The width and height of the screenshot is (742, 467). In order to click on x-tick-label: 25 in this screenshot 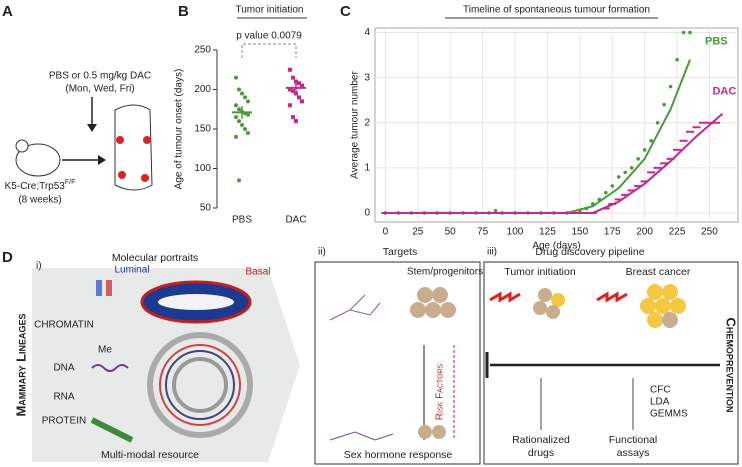, I will do `click(418, 232)`.